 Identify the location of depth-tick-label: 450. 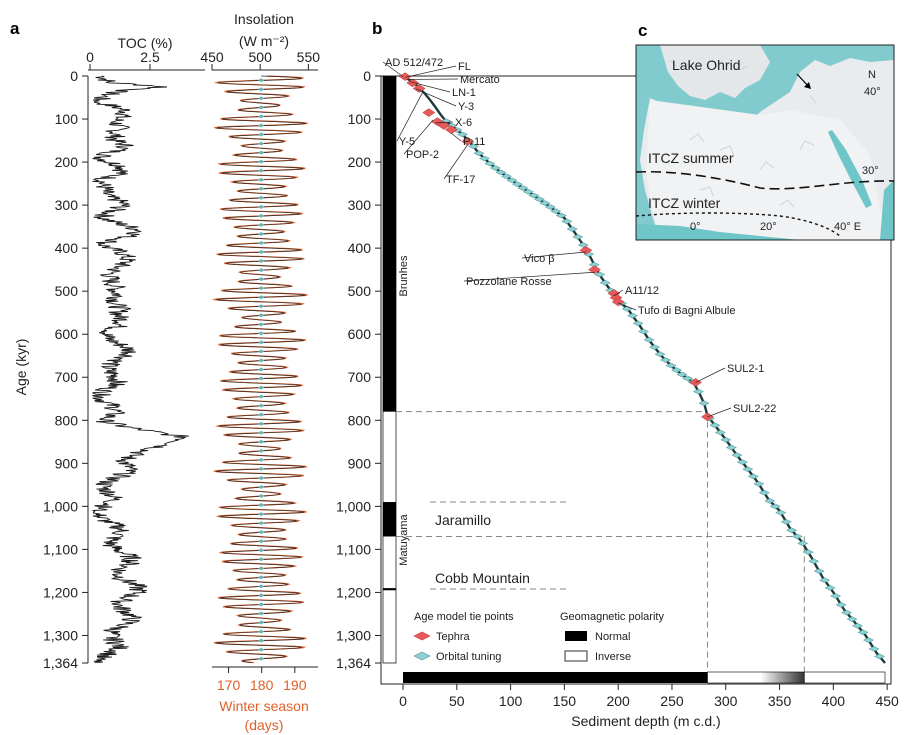
(887, 701).